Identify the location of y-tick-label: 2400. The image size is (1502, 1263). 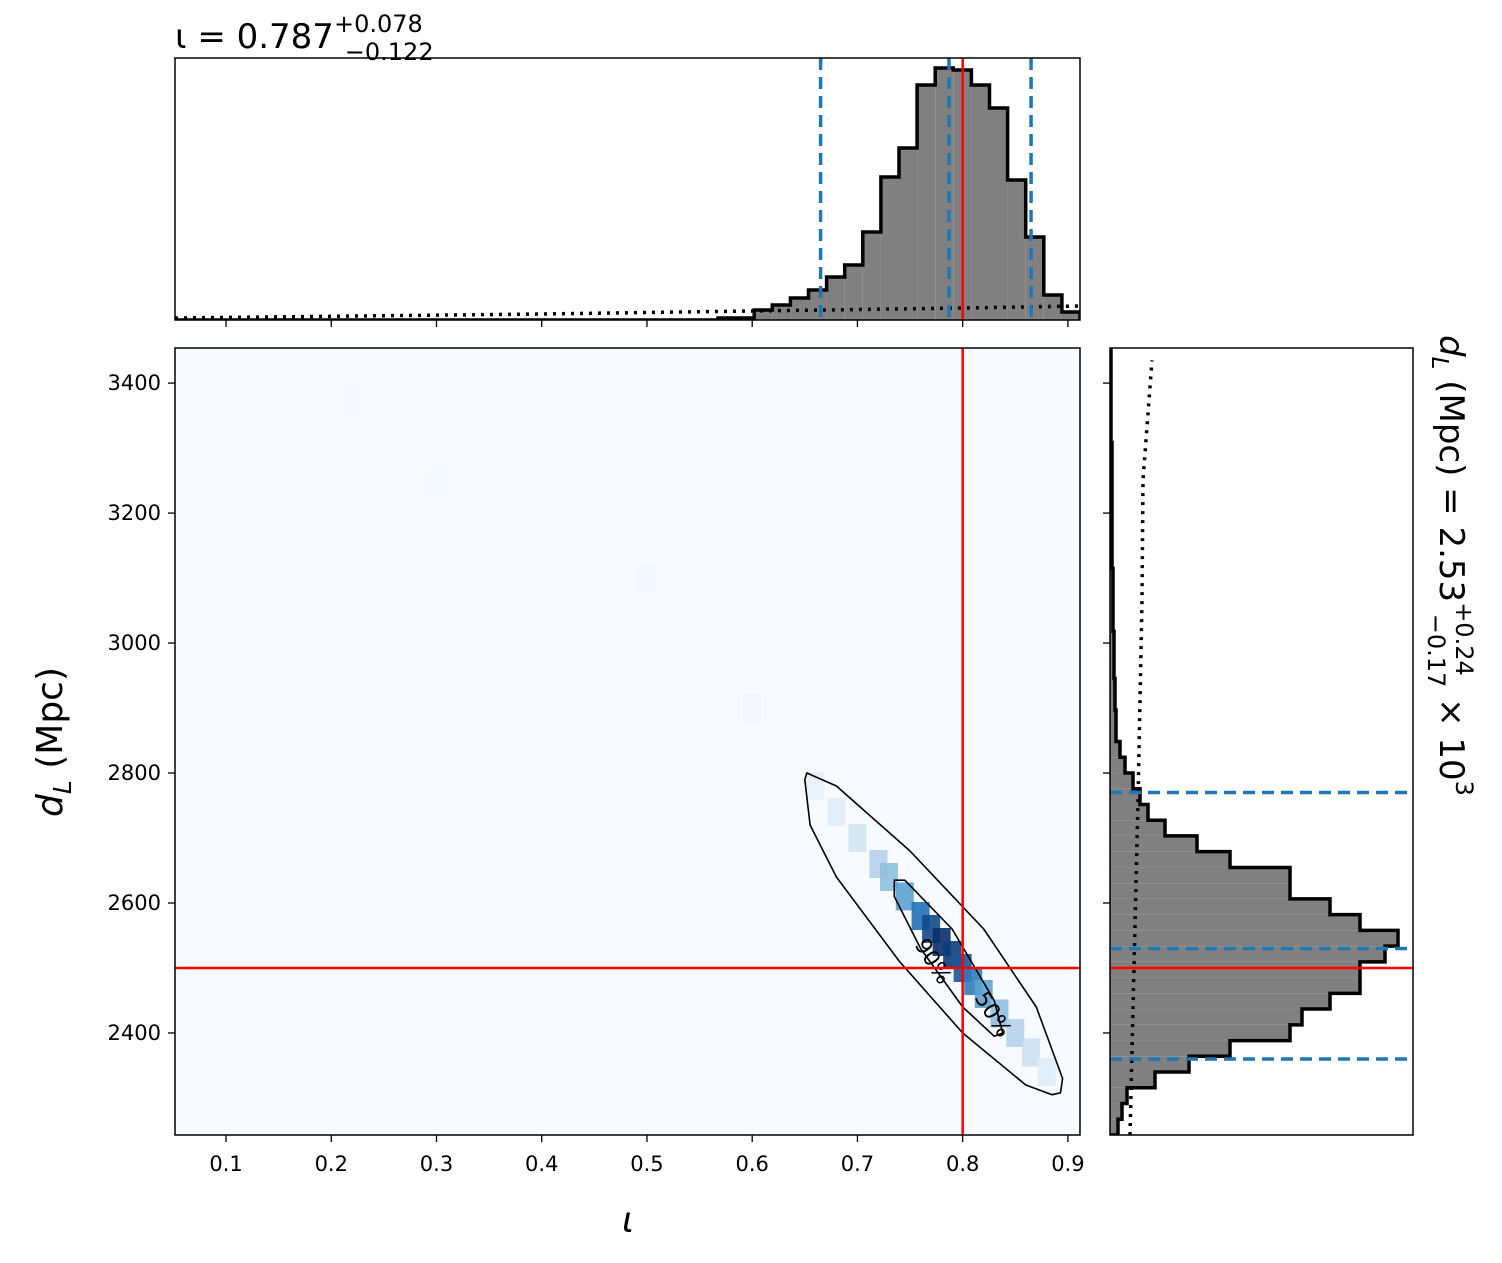
(134, 1033).